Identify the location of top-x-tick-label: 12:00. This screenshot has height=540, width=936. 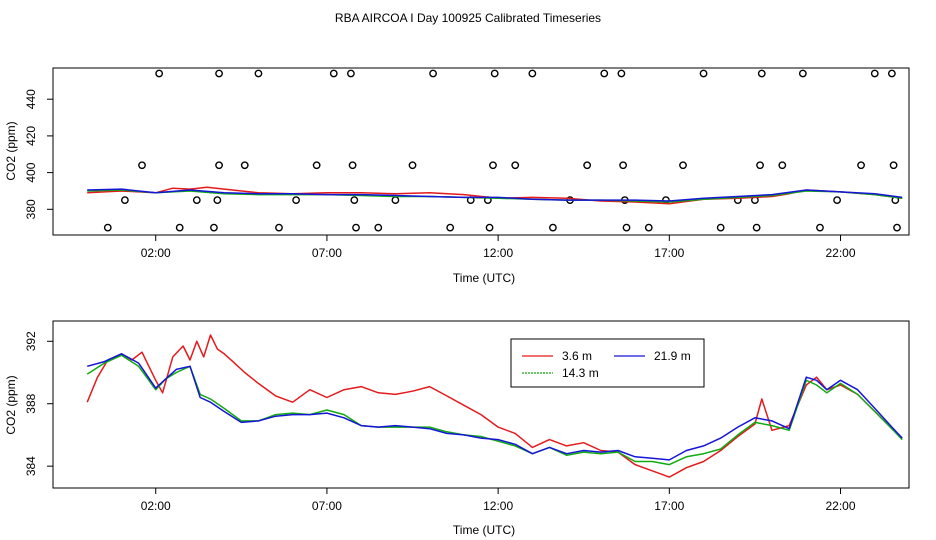
(498, 253).